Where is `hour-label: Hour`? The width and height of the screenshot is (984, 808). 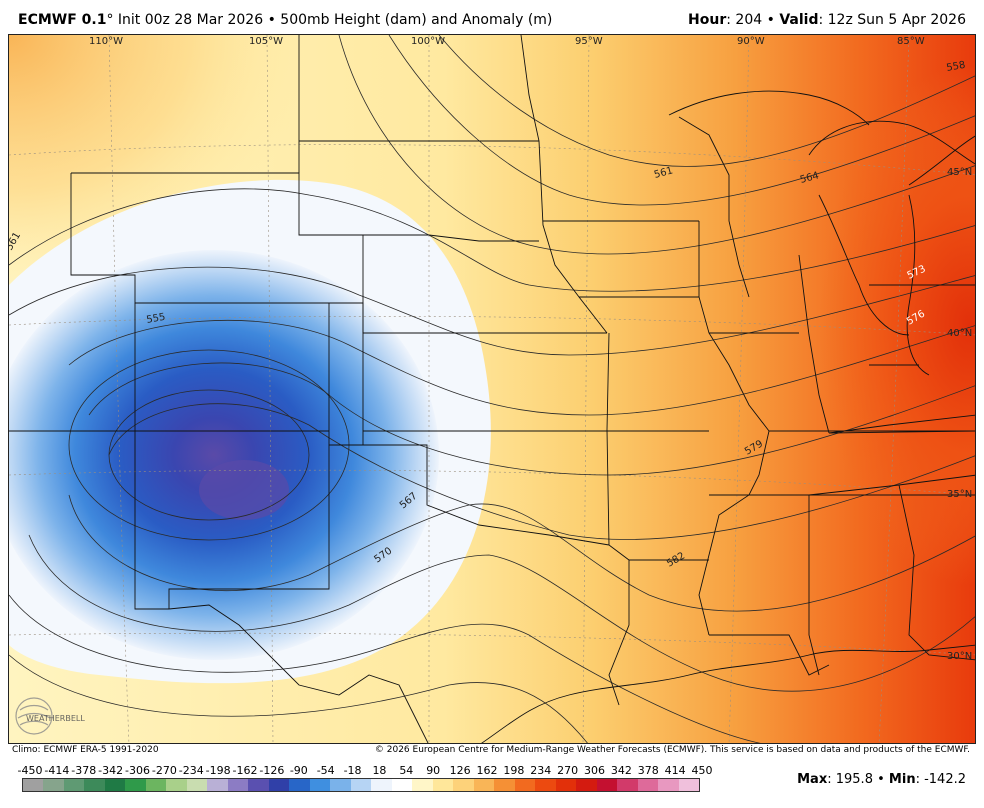
hour-label: Hour is located at coordinates (707, 20).